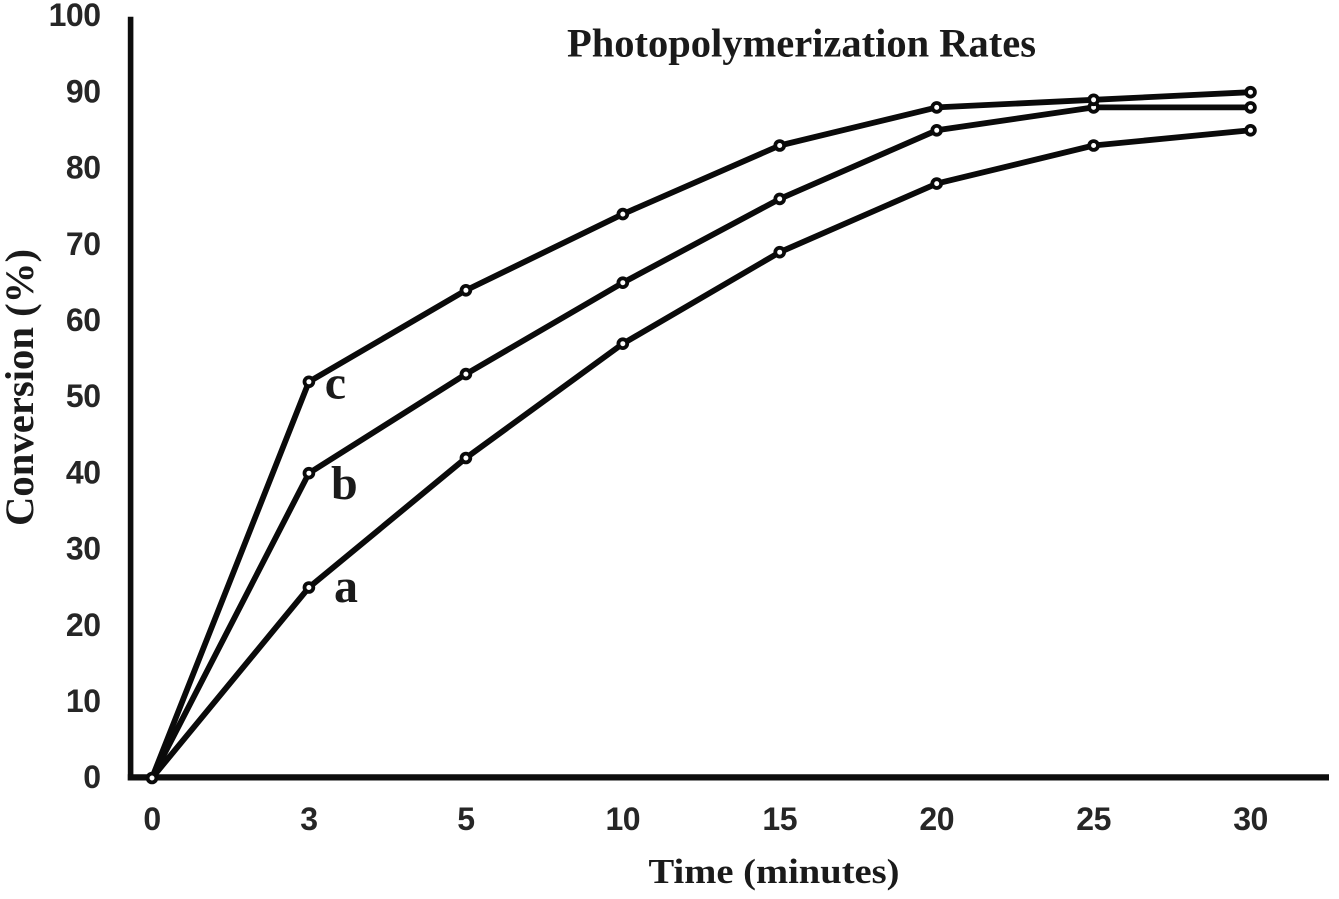 This screenshot has height=899, width=1339. What do you see at coordinates (335, 383) in the screenshot?
I see `svg-text: c` at bounding box center [335, 383].